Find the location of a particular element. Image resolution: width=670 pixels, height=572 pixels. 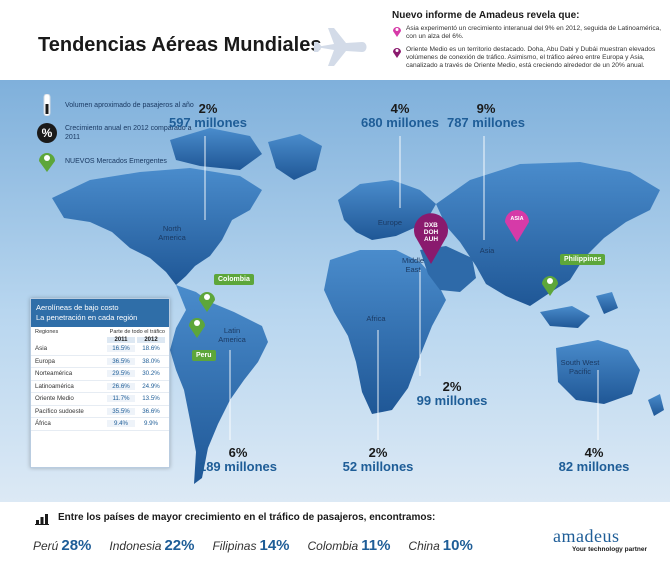

year-header: 2011 is located at coordinates (121, 340).